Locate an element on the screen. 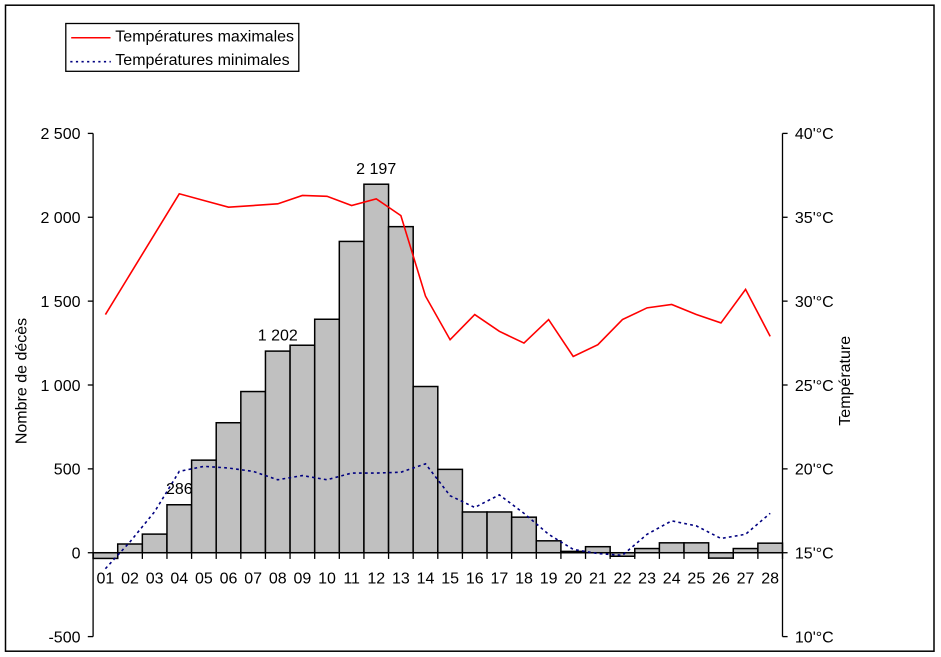 The width and height of the screenshot is (941, 657). svg-text: 22 is located at coordinates (623, 578).